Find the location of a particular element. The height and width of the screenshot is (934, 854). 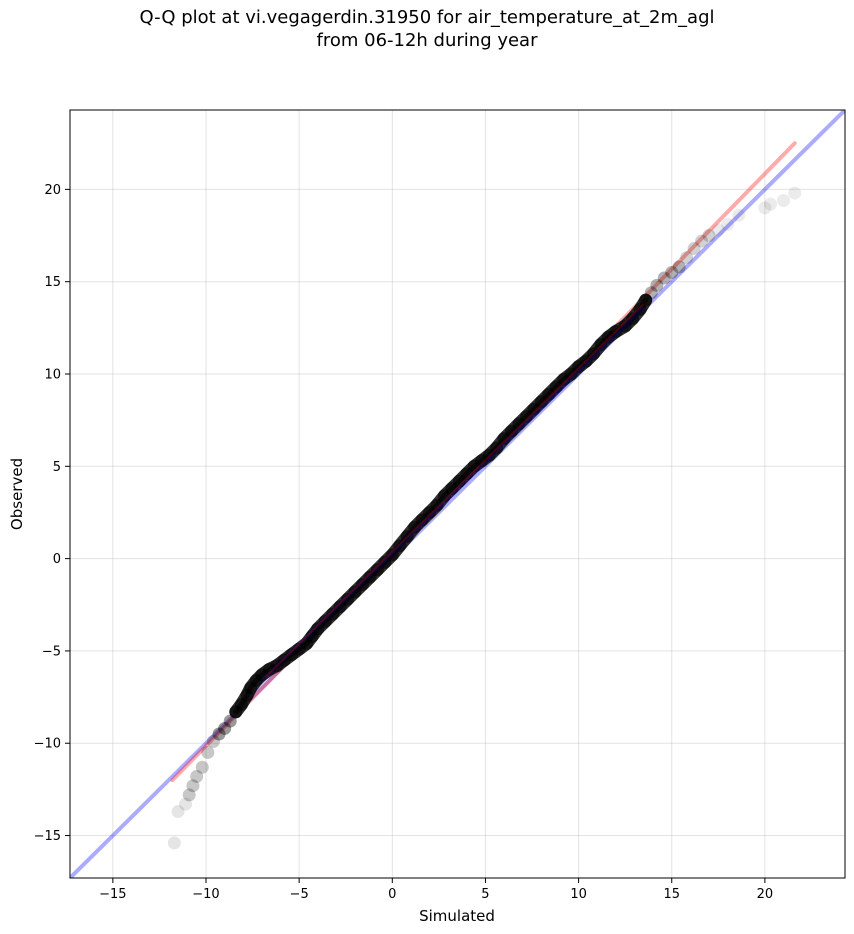

y-tick-label: 20 is located at coordinates (52, 190).